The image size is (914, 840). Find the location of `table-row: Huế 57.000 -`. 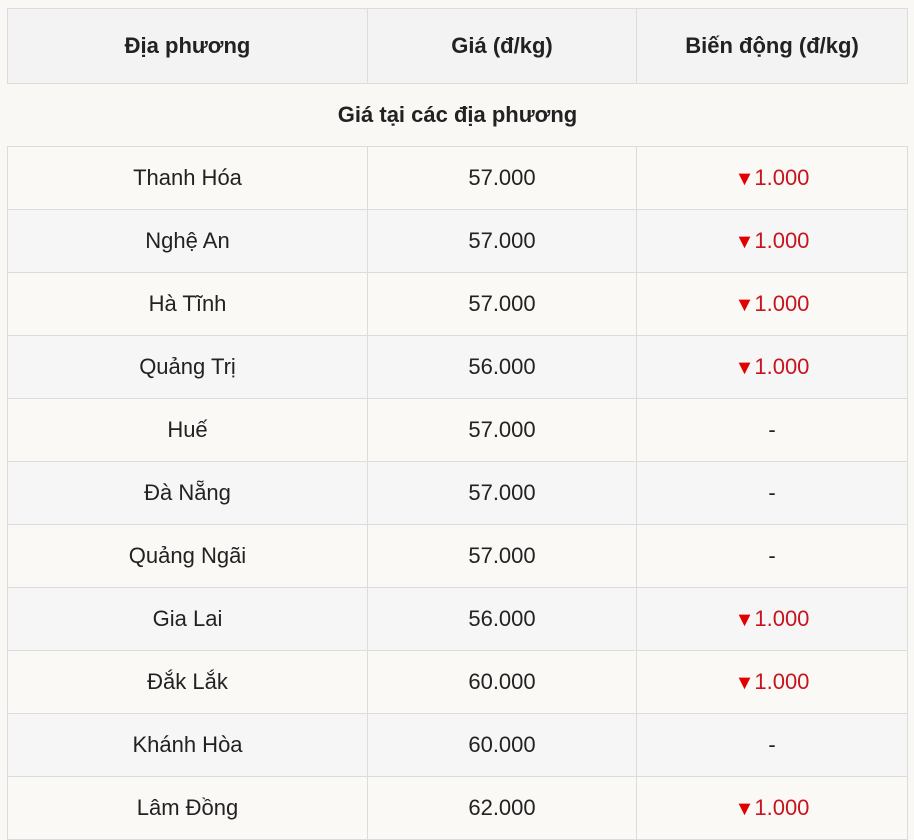

table-row: Huế 57.000 - is located at coordinates (457, 430).